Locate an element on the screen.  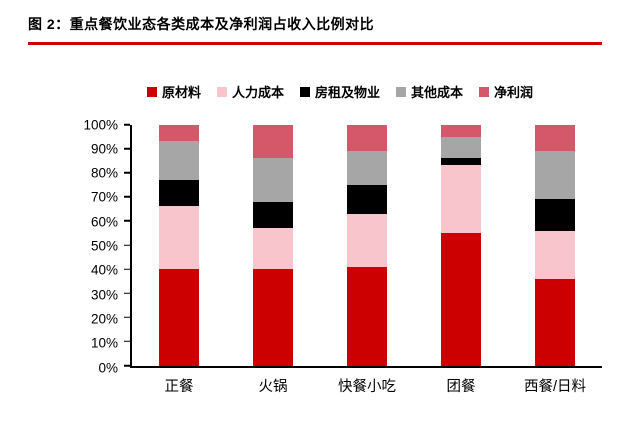
legend-item-4: 净利润 is located at coordinates (506, 91).